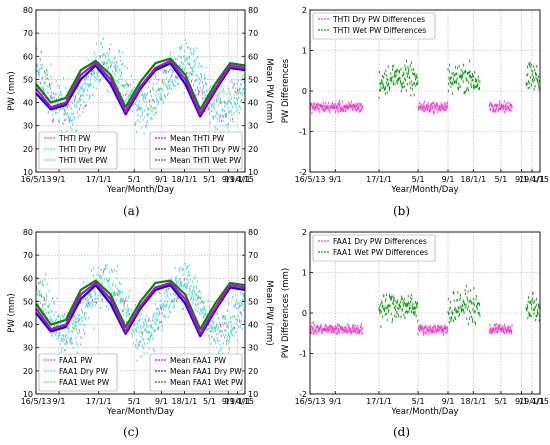 The width and height of the screenshot is (550, 445). What do you see at coordinates (28, 172) in the screenshot?
I see `y-tick-label: 10` at bounding box center [28, 172].